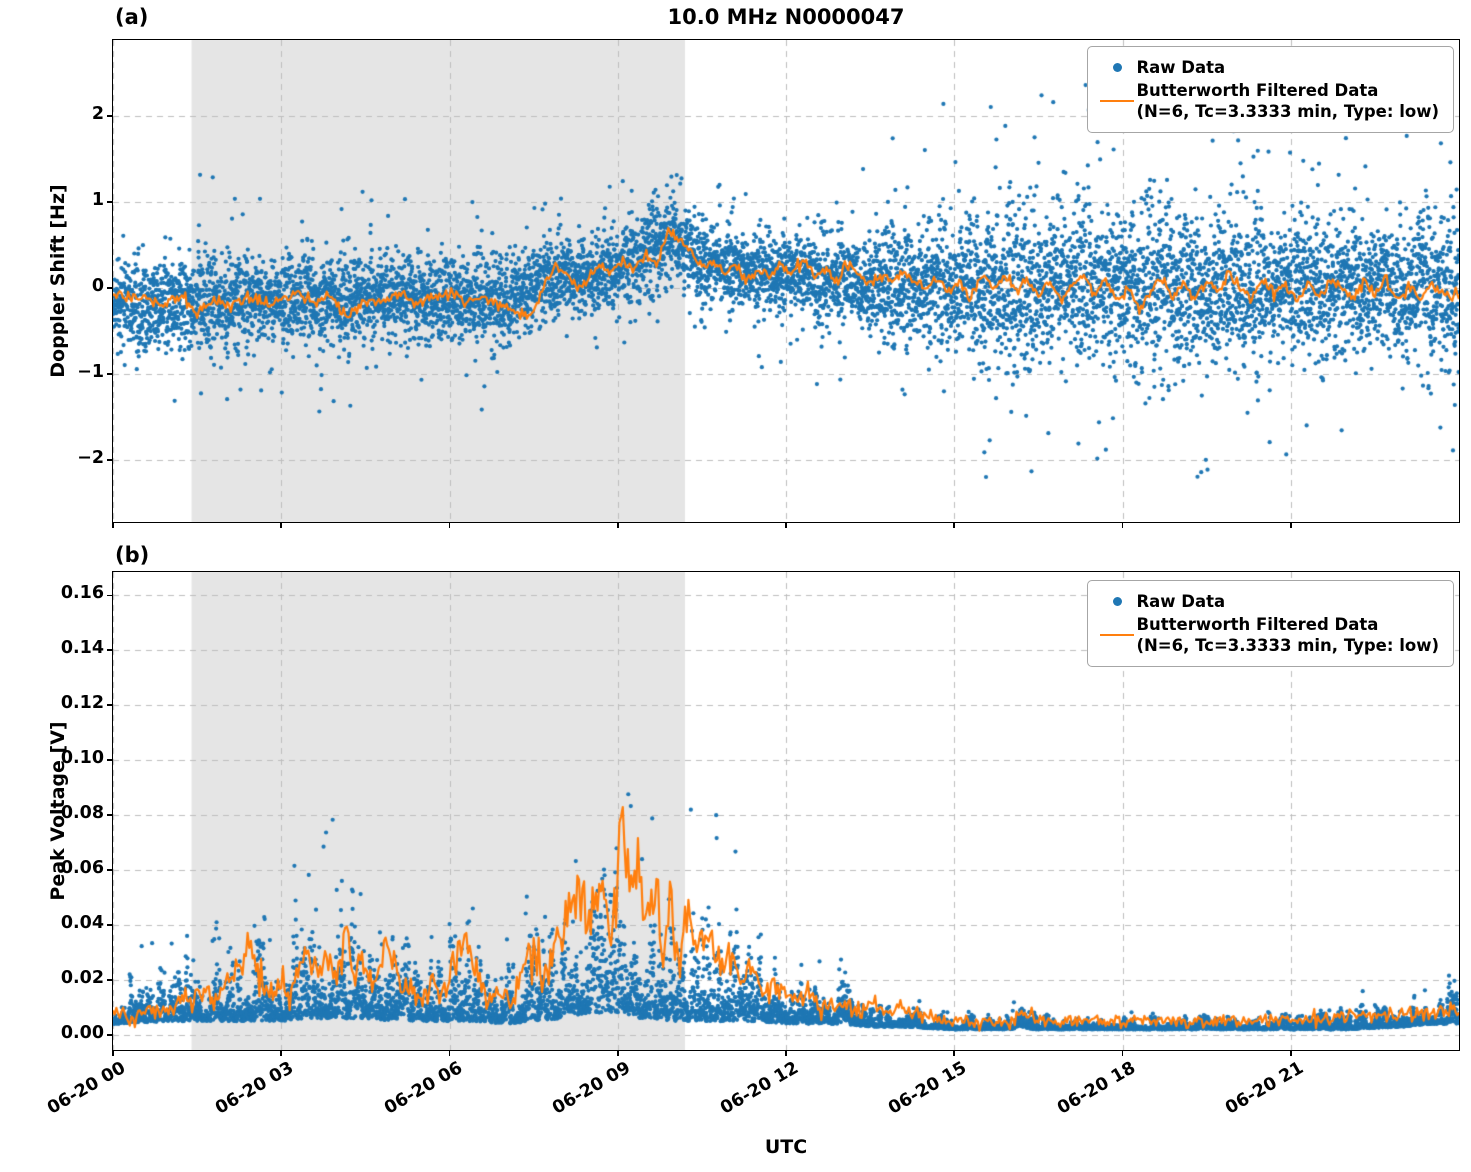  Describe the element at coordinates (132, 555) in the screenshot. I see `panel-b-label: (b)` at that location.